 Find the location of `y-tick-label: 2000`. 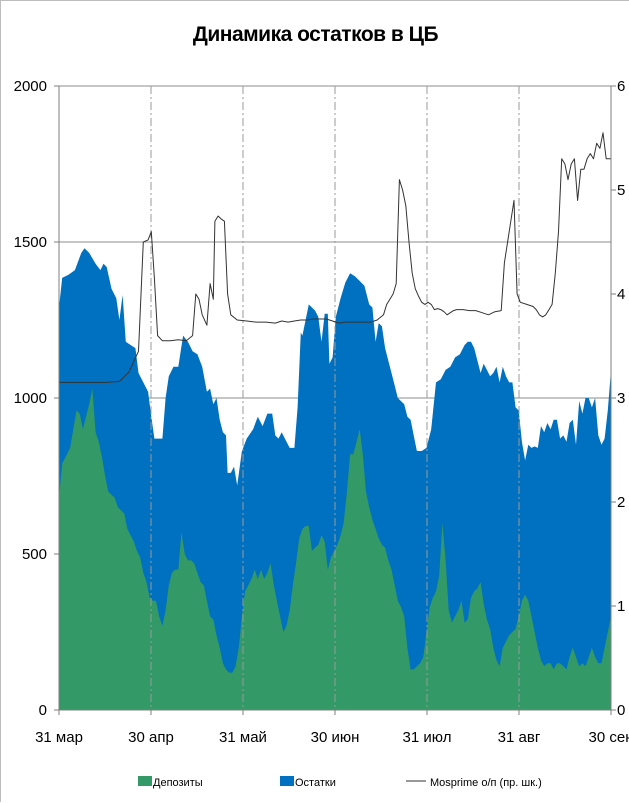

y-tick-label: 2000 is located at coordinates (30, 86).